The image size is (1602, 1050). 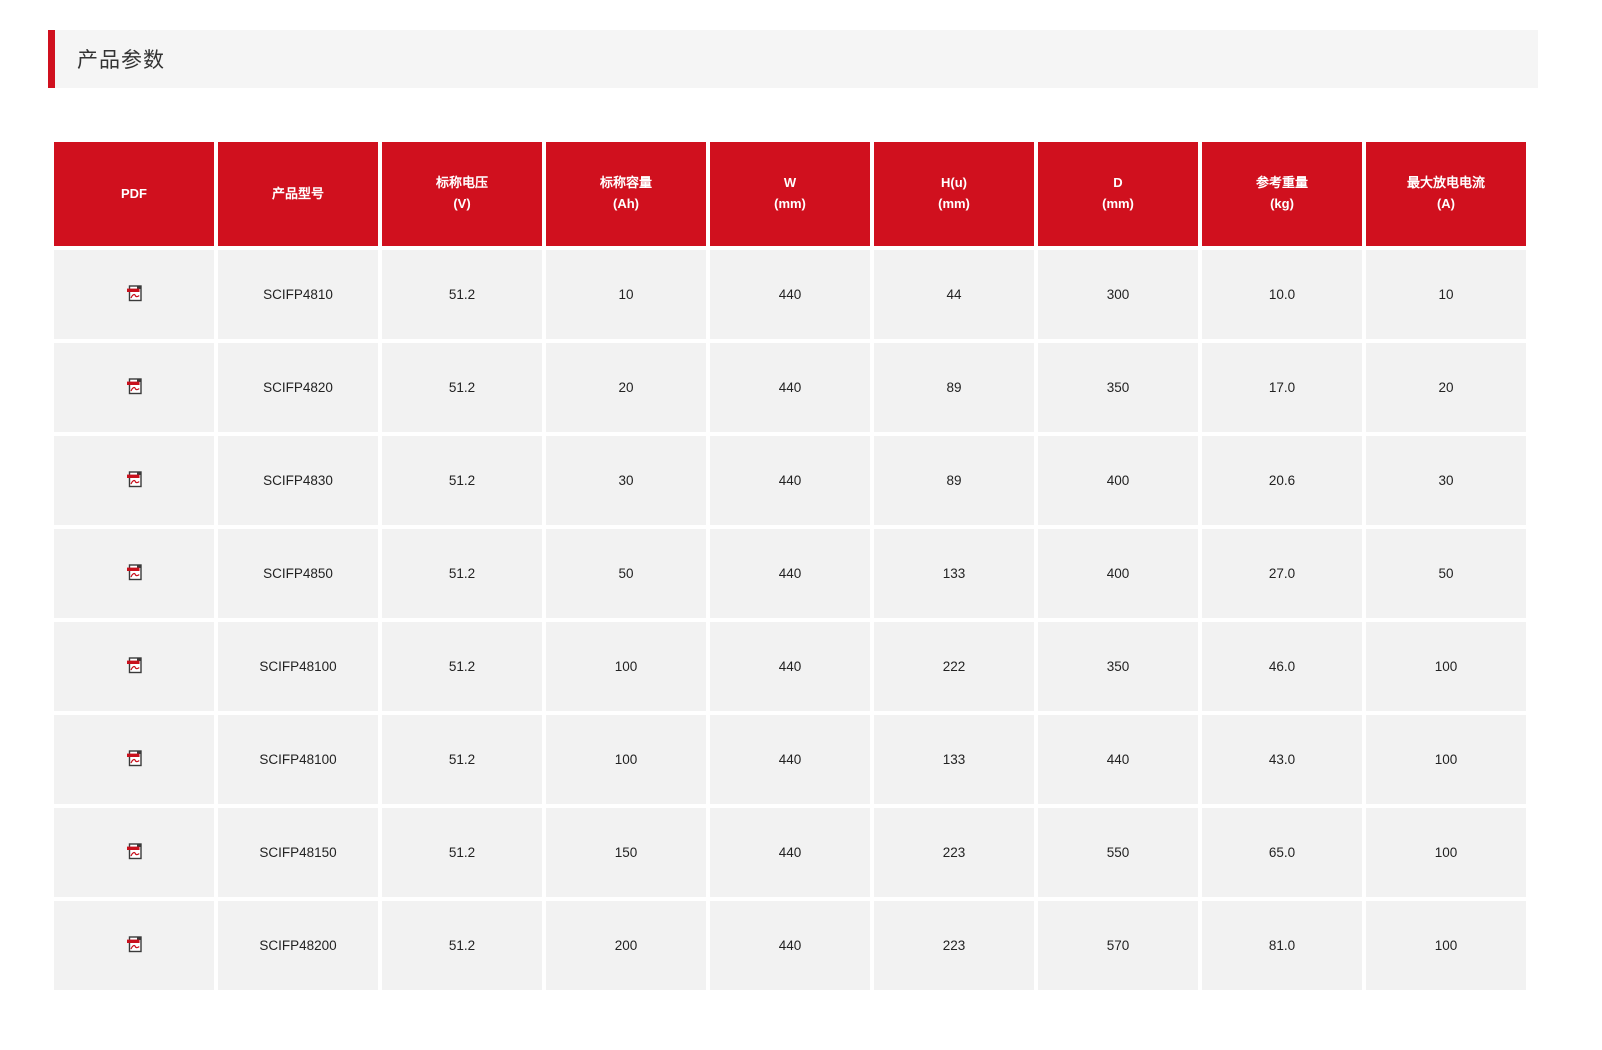 I want to click on table-header-row: PDF 产品型号 标称电压 (V) 标称容量 (Ah) W (mm), so click(x=790, y=194).